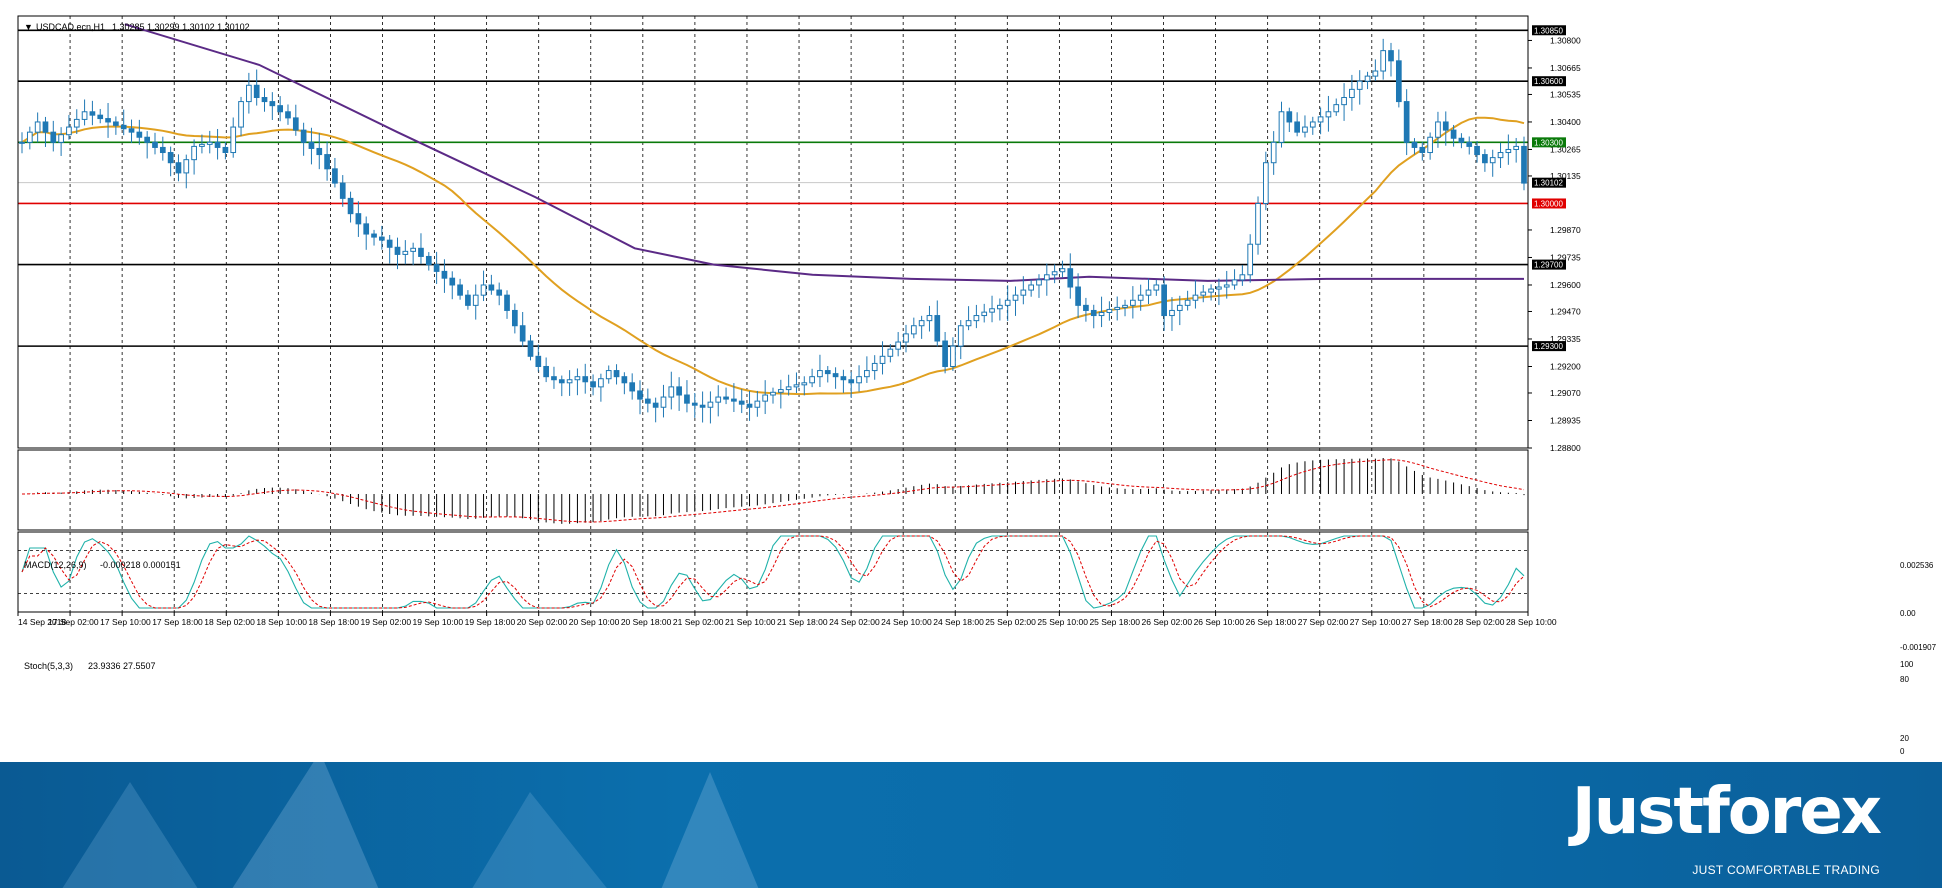  What do you see at coordinates (1565, 230) in the screenshot?
I see `price-tick-label: 1.29870` at bounding box center [1565, 230].